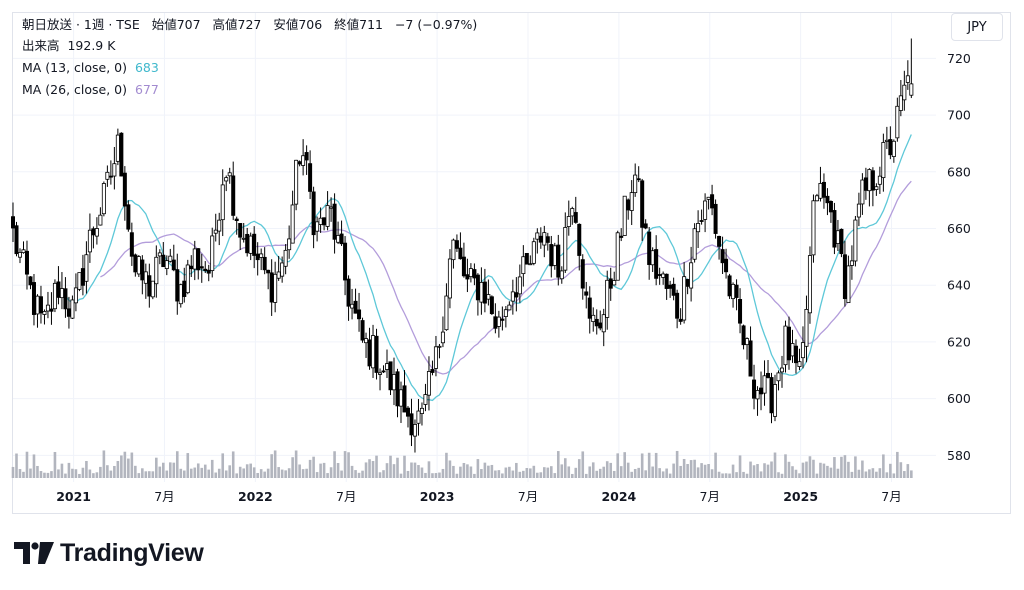  I want to click on volume-label: 出来高, so click(41, 45).